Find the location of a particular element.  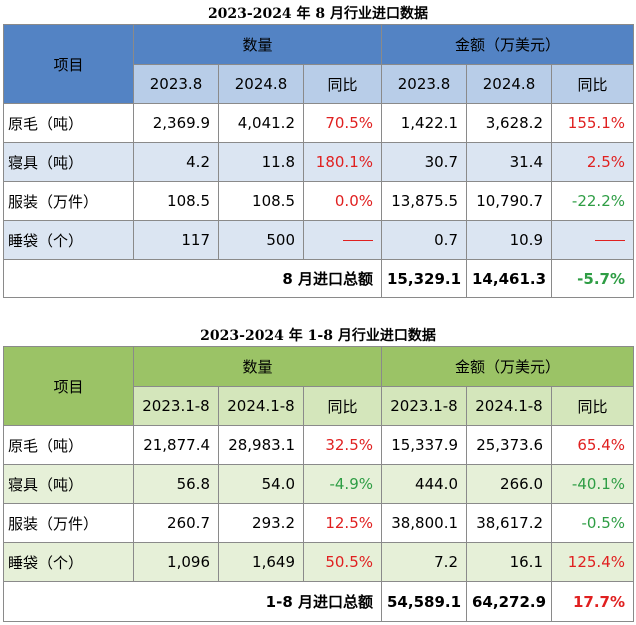

yoy-value: 125.4% is located at coordinates (592, 562).